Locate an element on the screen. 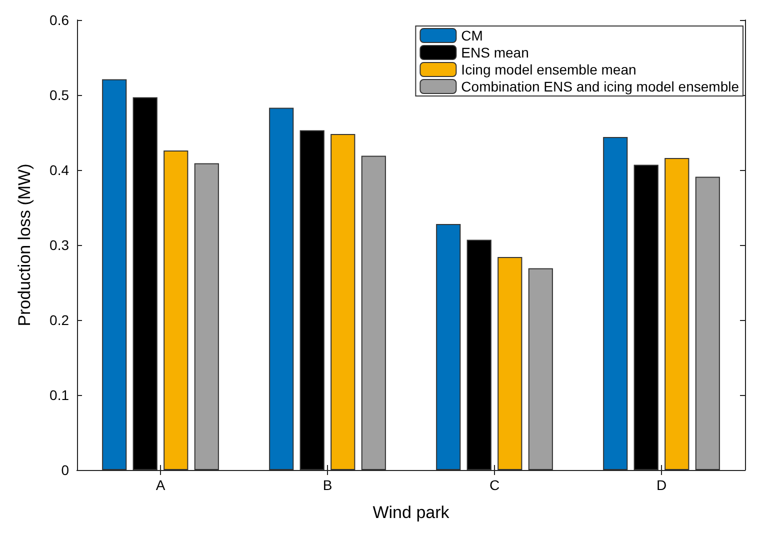  legend-label: Icing model ensemble mean is located at coordinates (548, 70).